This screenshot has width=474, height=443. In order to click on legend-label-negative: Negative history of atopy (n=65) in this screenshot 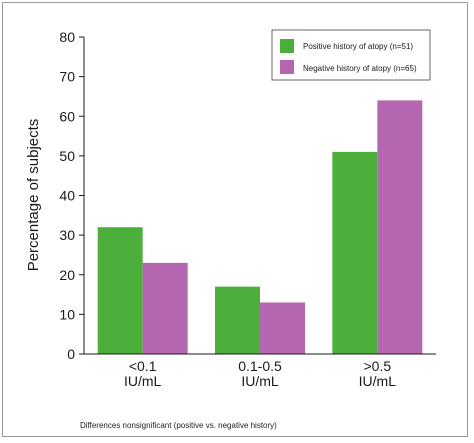, I will do `click(360, 68)`.